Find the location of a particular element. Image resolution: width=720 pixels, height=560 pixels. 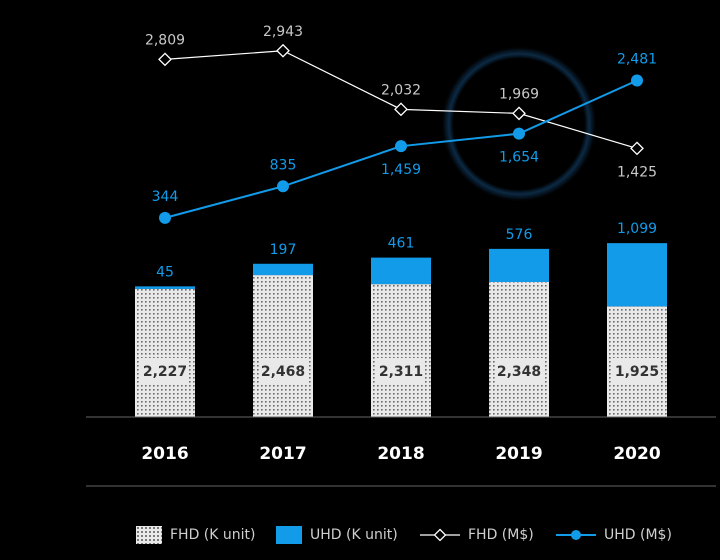

x-tick-2017: 2017 is located at coordinates (282, 454).